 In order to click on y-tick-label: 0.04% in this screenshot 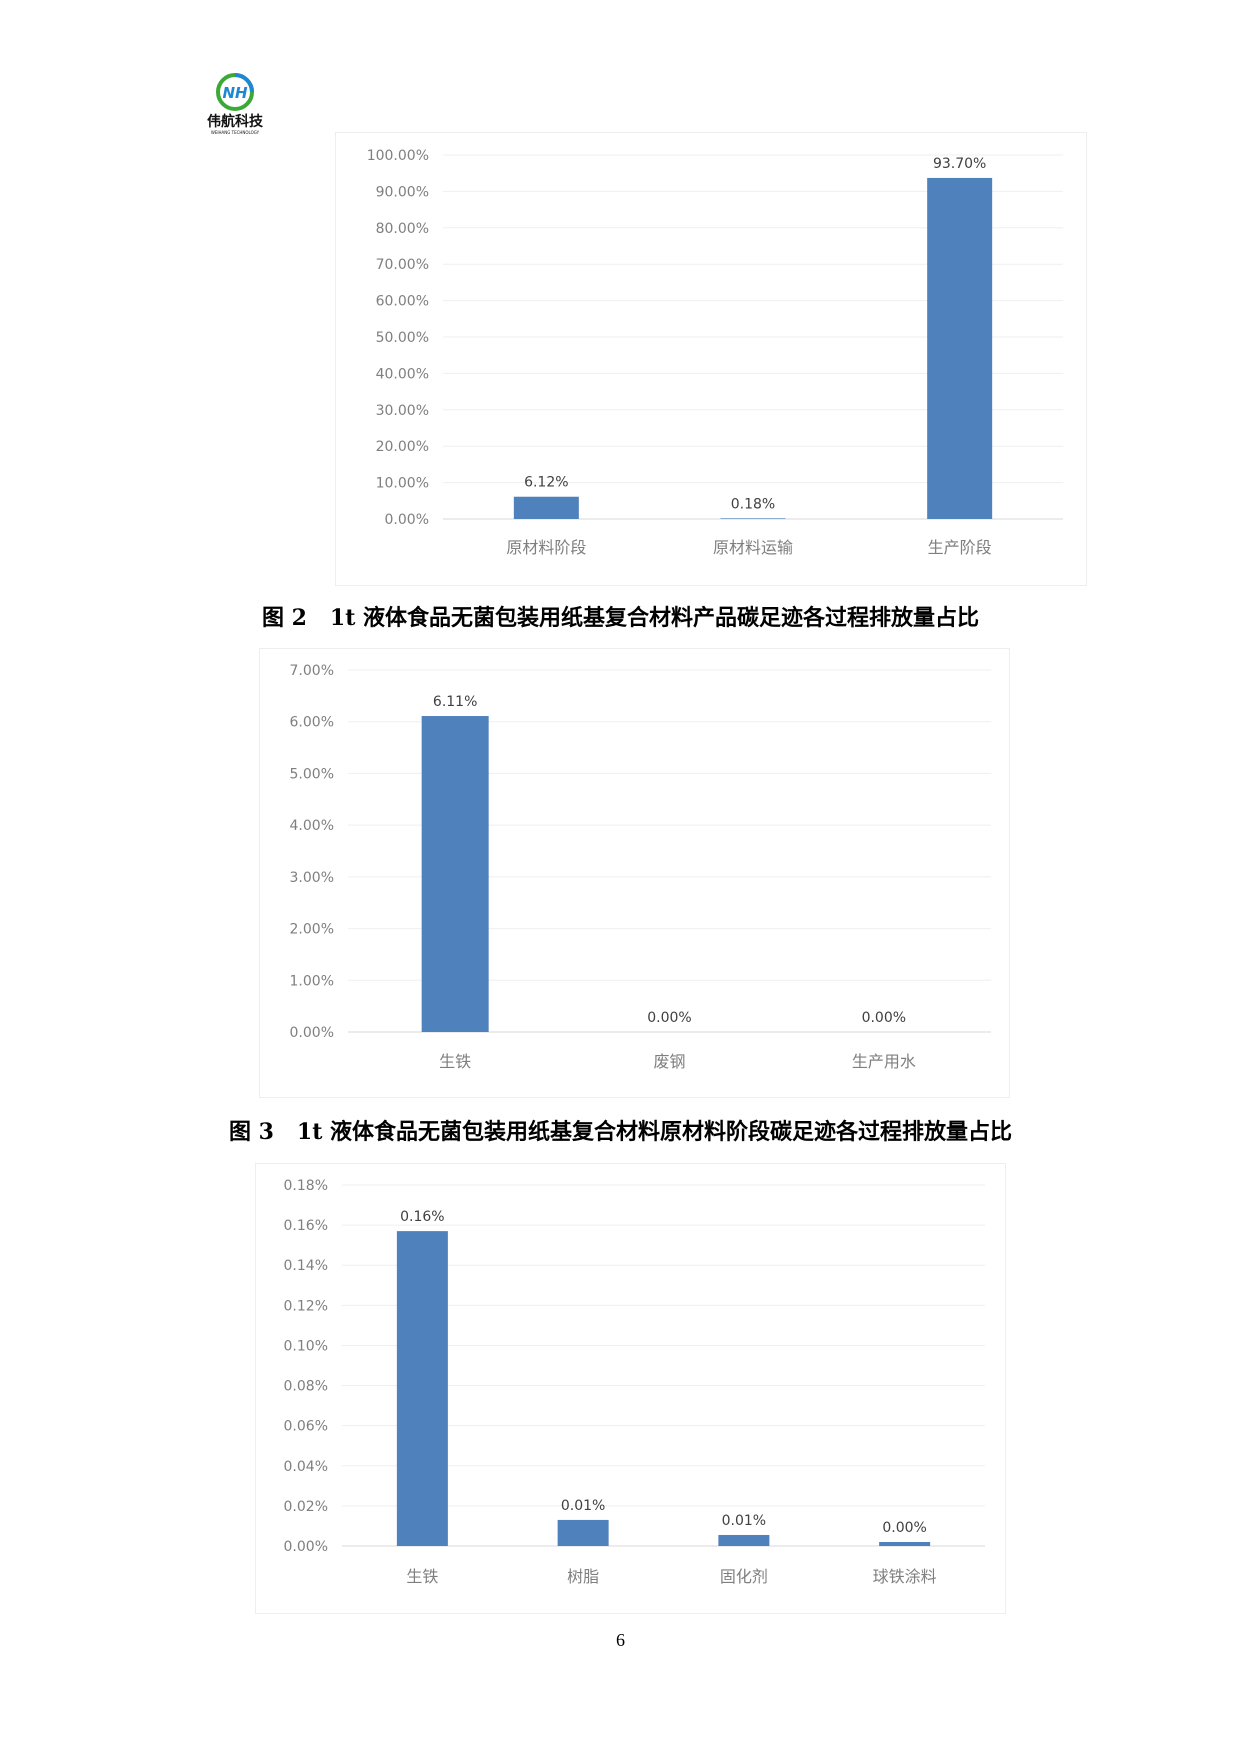, I will do `click(306, 1467)`.